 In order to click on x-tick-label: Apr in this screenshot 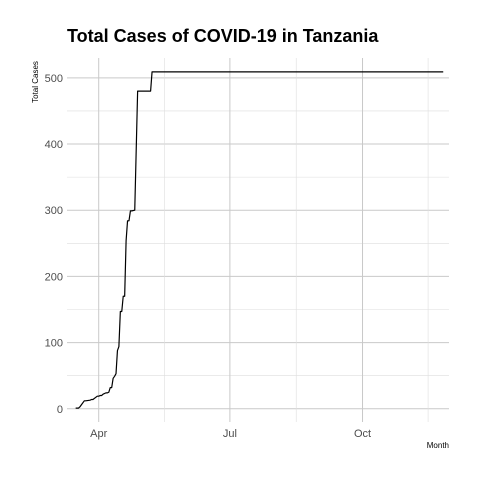, I will do `click(98, 434)`.